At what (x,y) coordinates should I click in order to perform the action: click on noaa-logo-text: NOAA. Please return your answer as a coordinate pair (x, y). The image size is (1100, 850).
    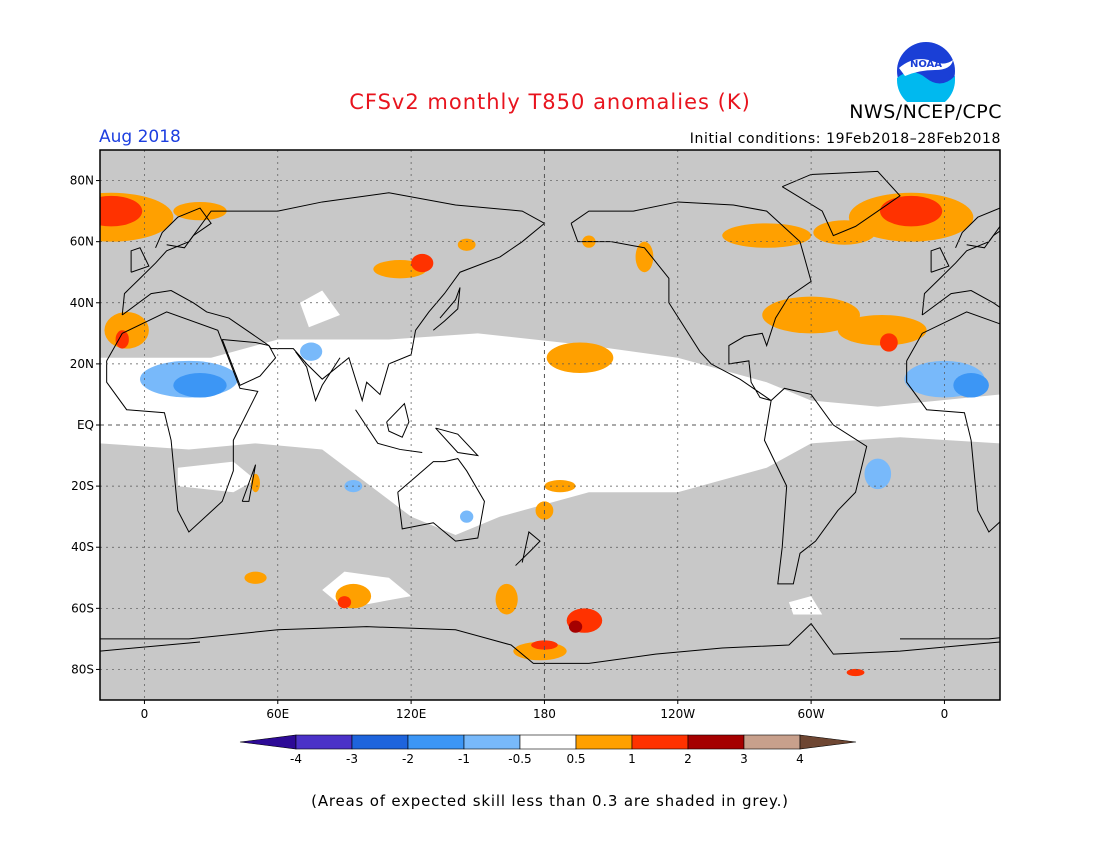
    Looking at the image, I should click on (926, 64).